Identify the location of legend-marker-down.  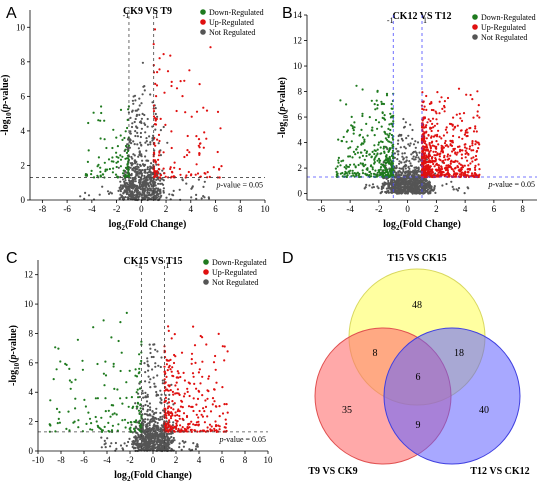
(203, 12).